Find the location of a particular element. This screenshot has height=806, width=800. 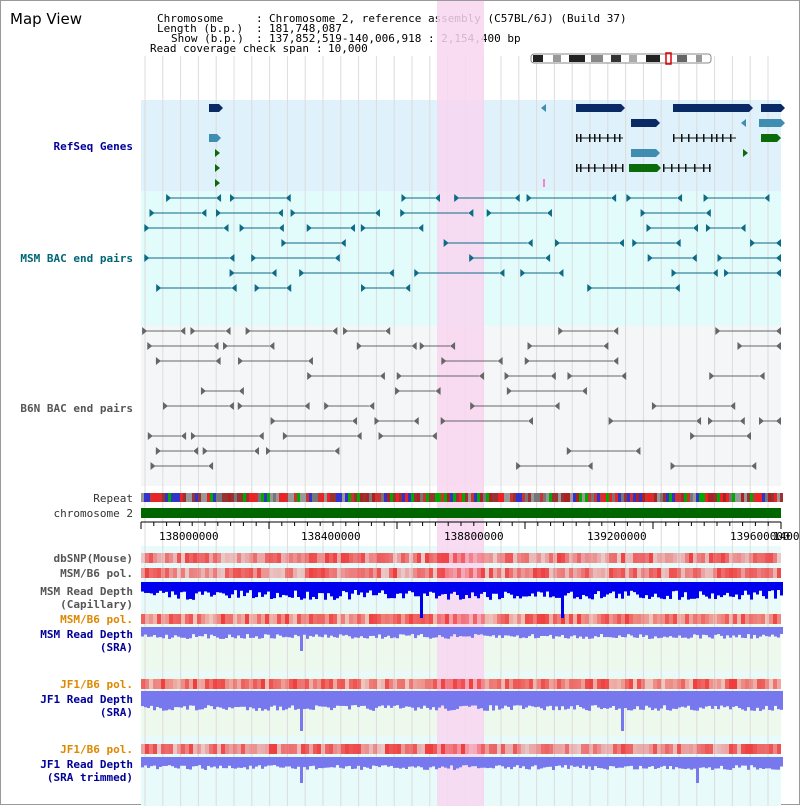

refseq-gene-marker is located at coordinates (217, 153).